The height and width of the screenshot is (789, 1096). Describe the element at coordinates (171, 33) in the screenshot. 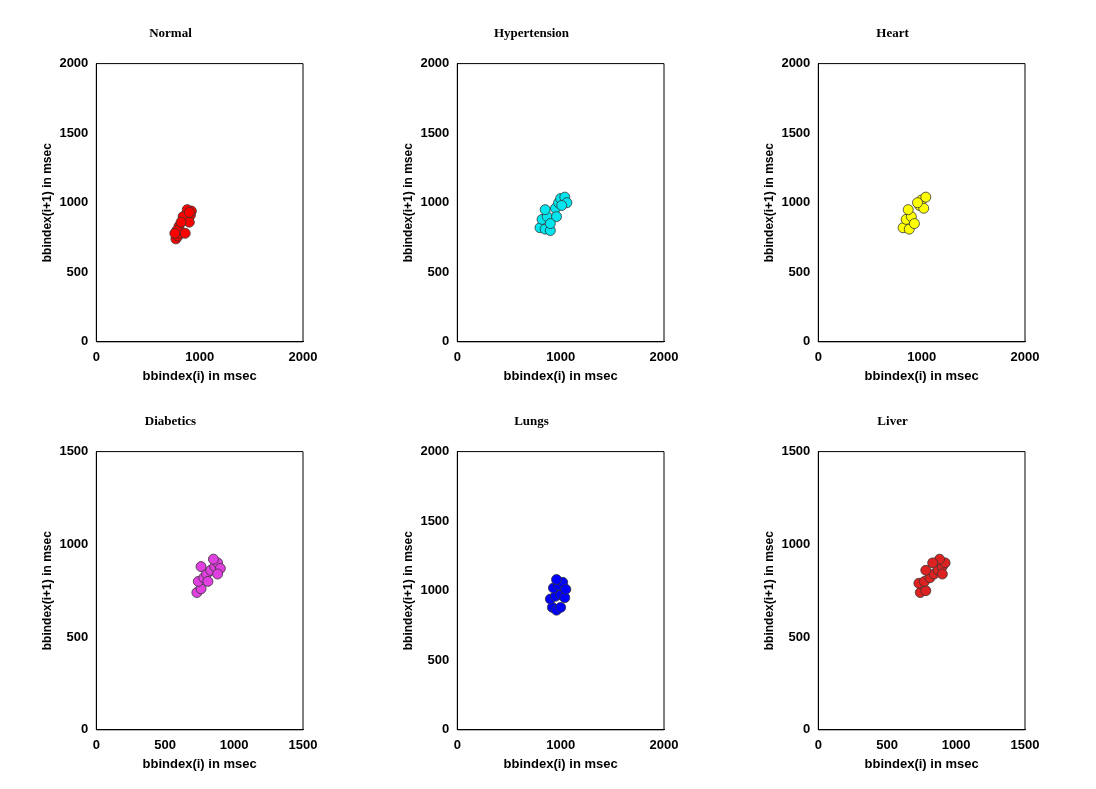

I see `chart-title: Normal` at that location.